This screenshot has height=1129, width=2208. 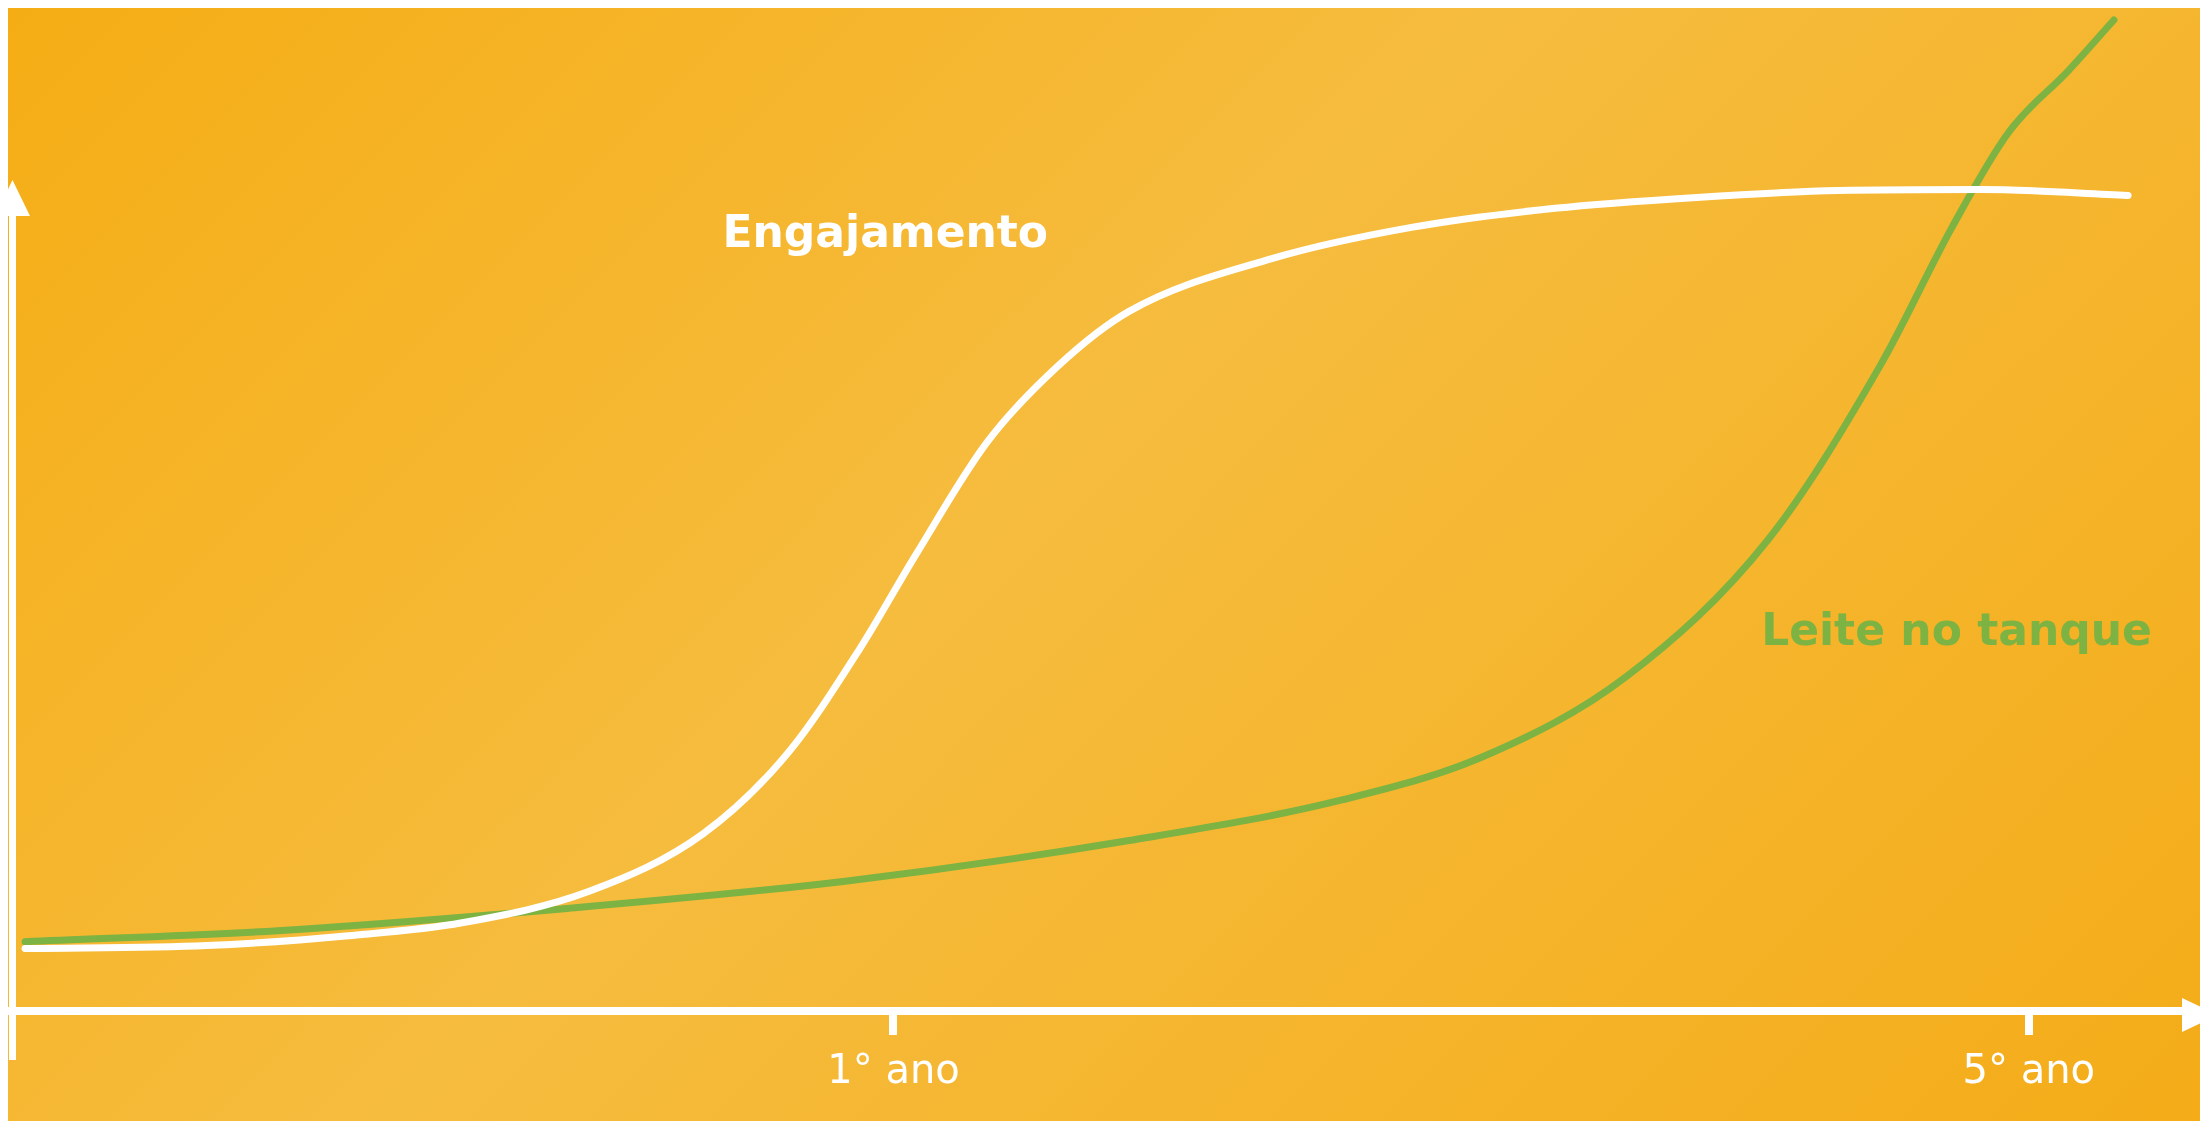 What do you see at coordinates (1956, 630) in the screenshot?
I see `series-label: Leite no tanque` at bounding box center [1956, 630].